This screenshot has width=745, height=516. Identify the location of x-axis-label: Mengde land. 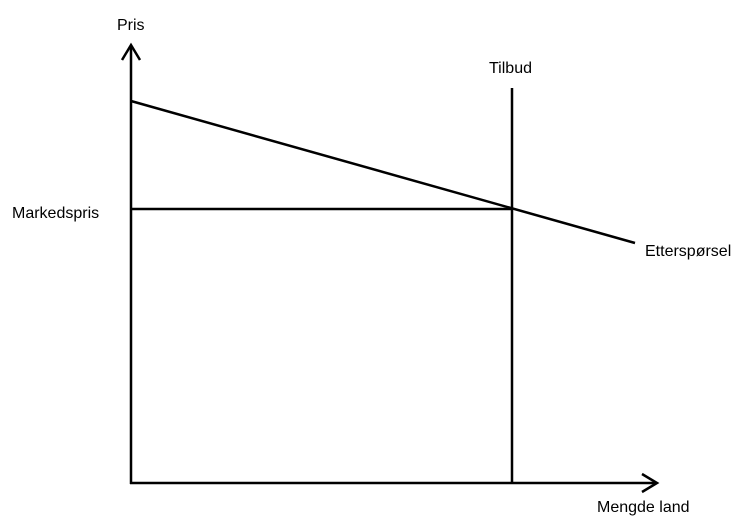
(643, 507).